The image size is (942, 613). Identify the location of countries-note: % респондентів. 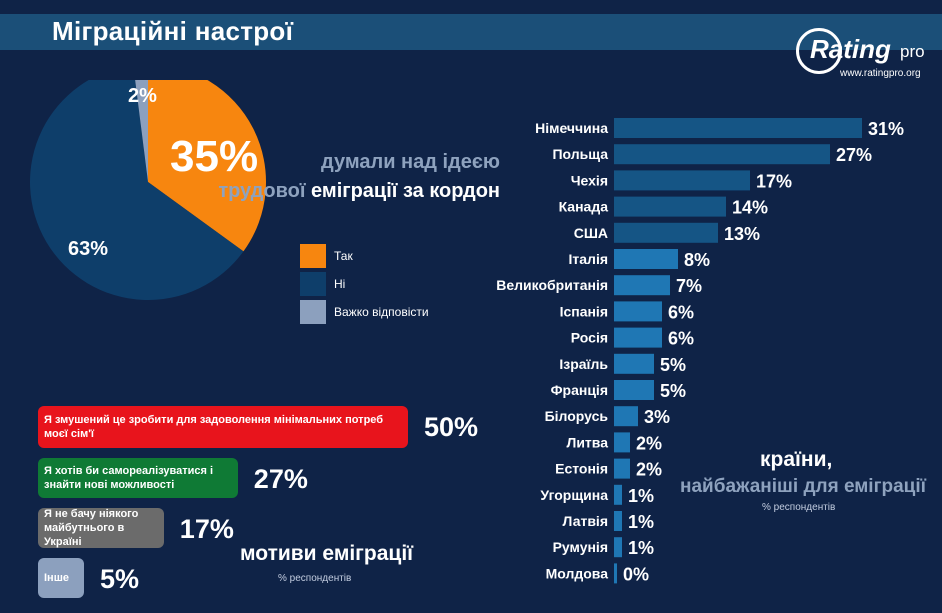
(799, 507).